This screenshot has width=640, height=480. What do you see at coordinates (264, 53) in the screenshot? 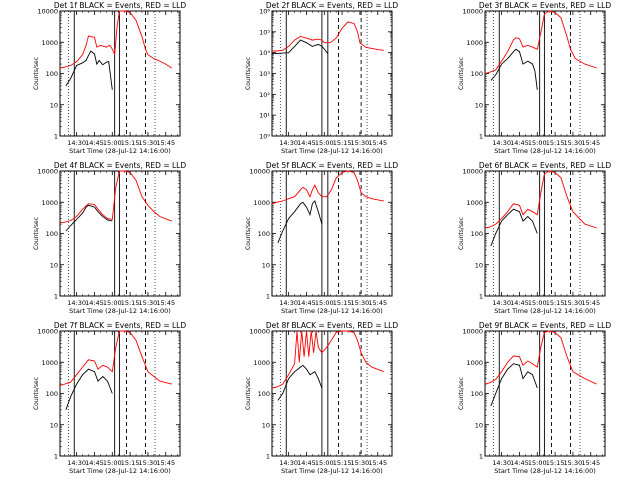
I see `y-tick-label: 10⁴` at bounding box center [264, 53].